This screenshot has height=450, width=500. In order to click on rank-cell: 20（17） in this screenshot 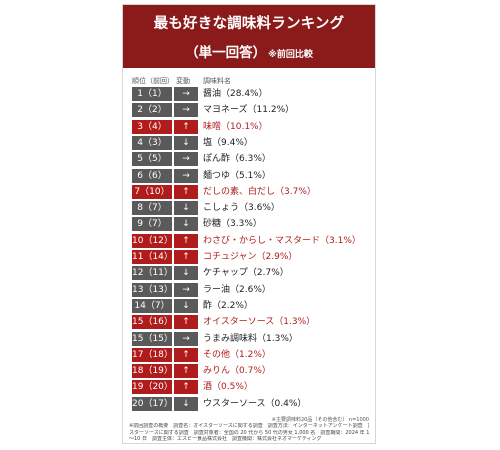, I will do `click(152, 403)`.